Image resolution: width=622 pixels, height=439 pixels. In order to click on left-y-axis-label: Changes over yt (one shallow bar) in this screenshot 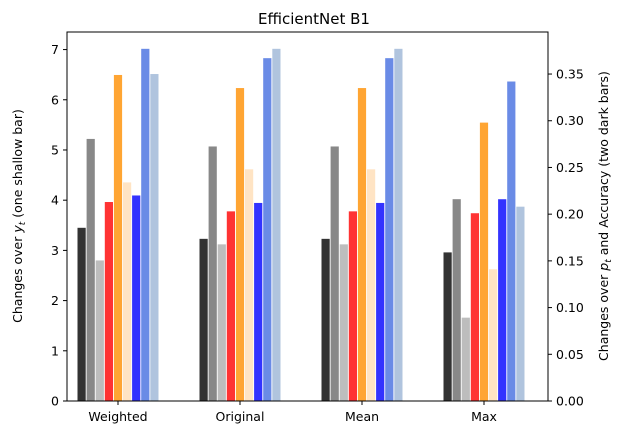, I will do `click(19, 216)`.